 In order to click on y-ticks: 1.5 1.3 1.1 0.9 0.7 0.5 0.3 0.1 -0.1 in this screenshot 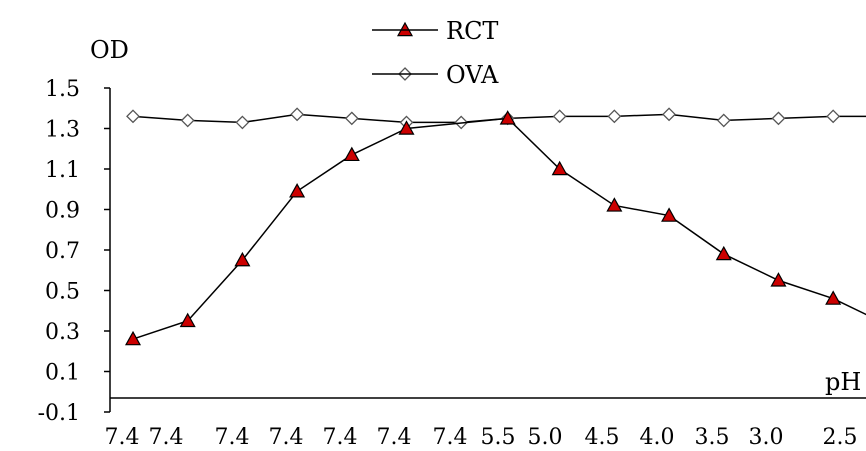, I will do `click(74, 251)`.